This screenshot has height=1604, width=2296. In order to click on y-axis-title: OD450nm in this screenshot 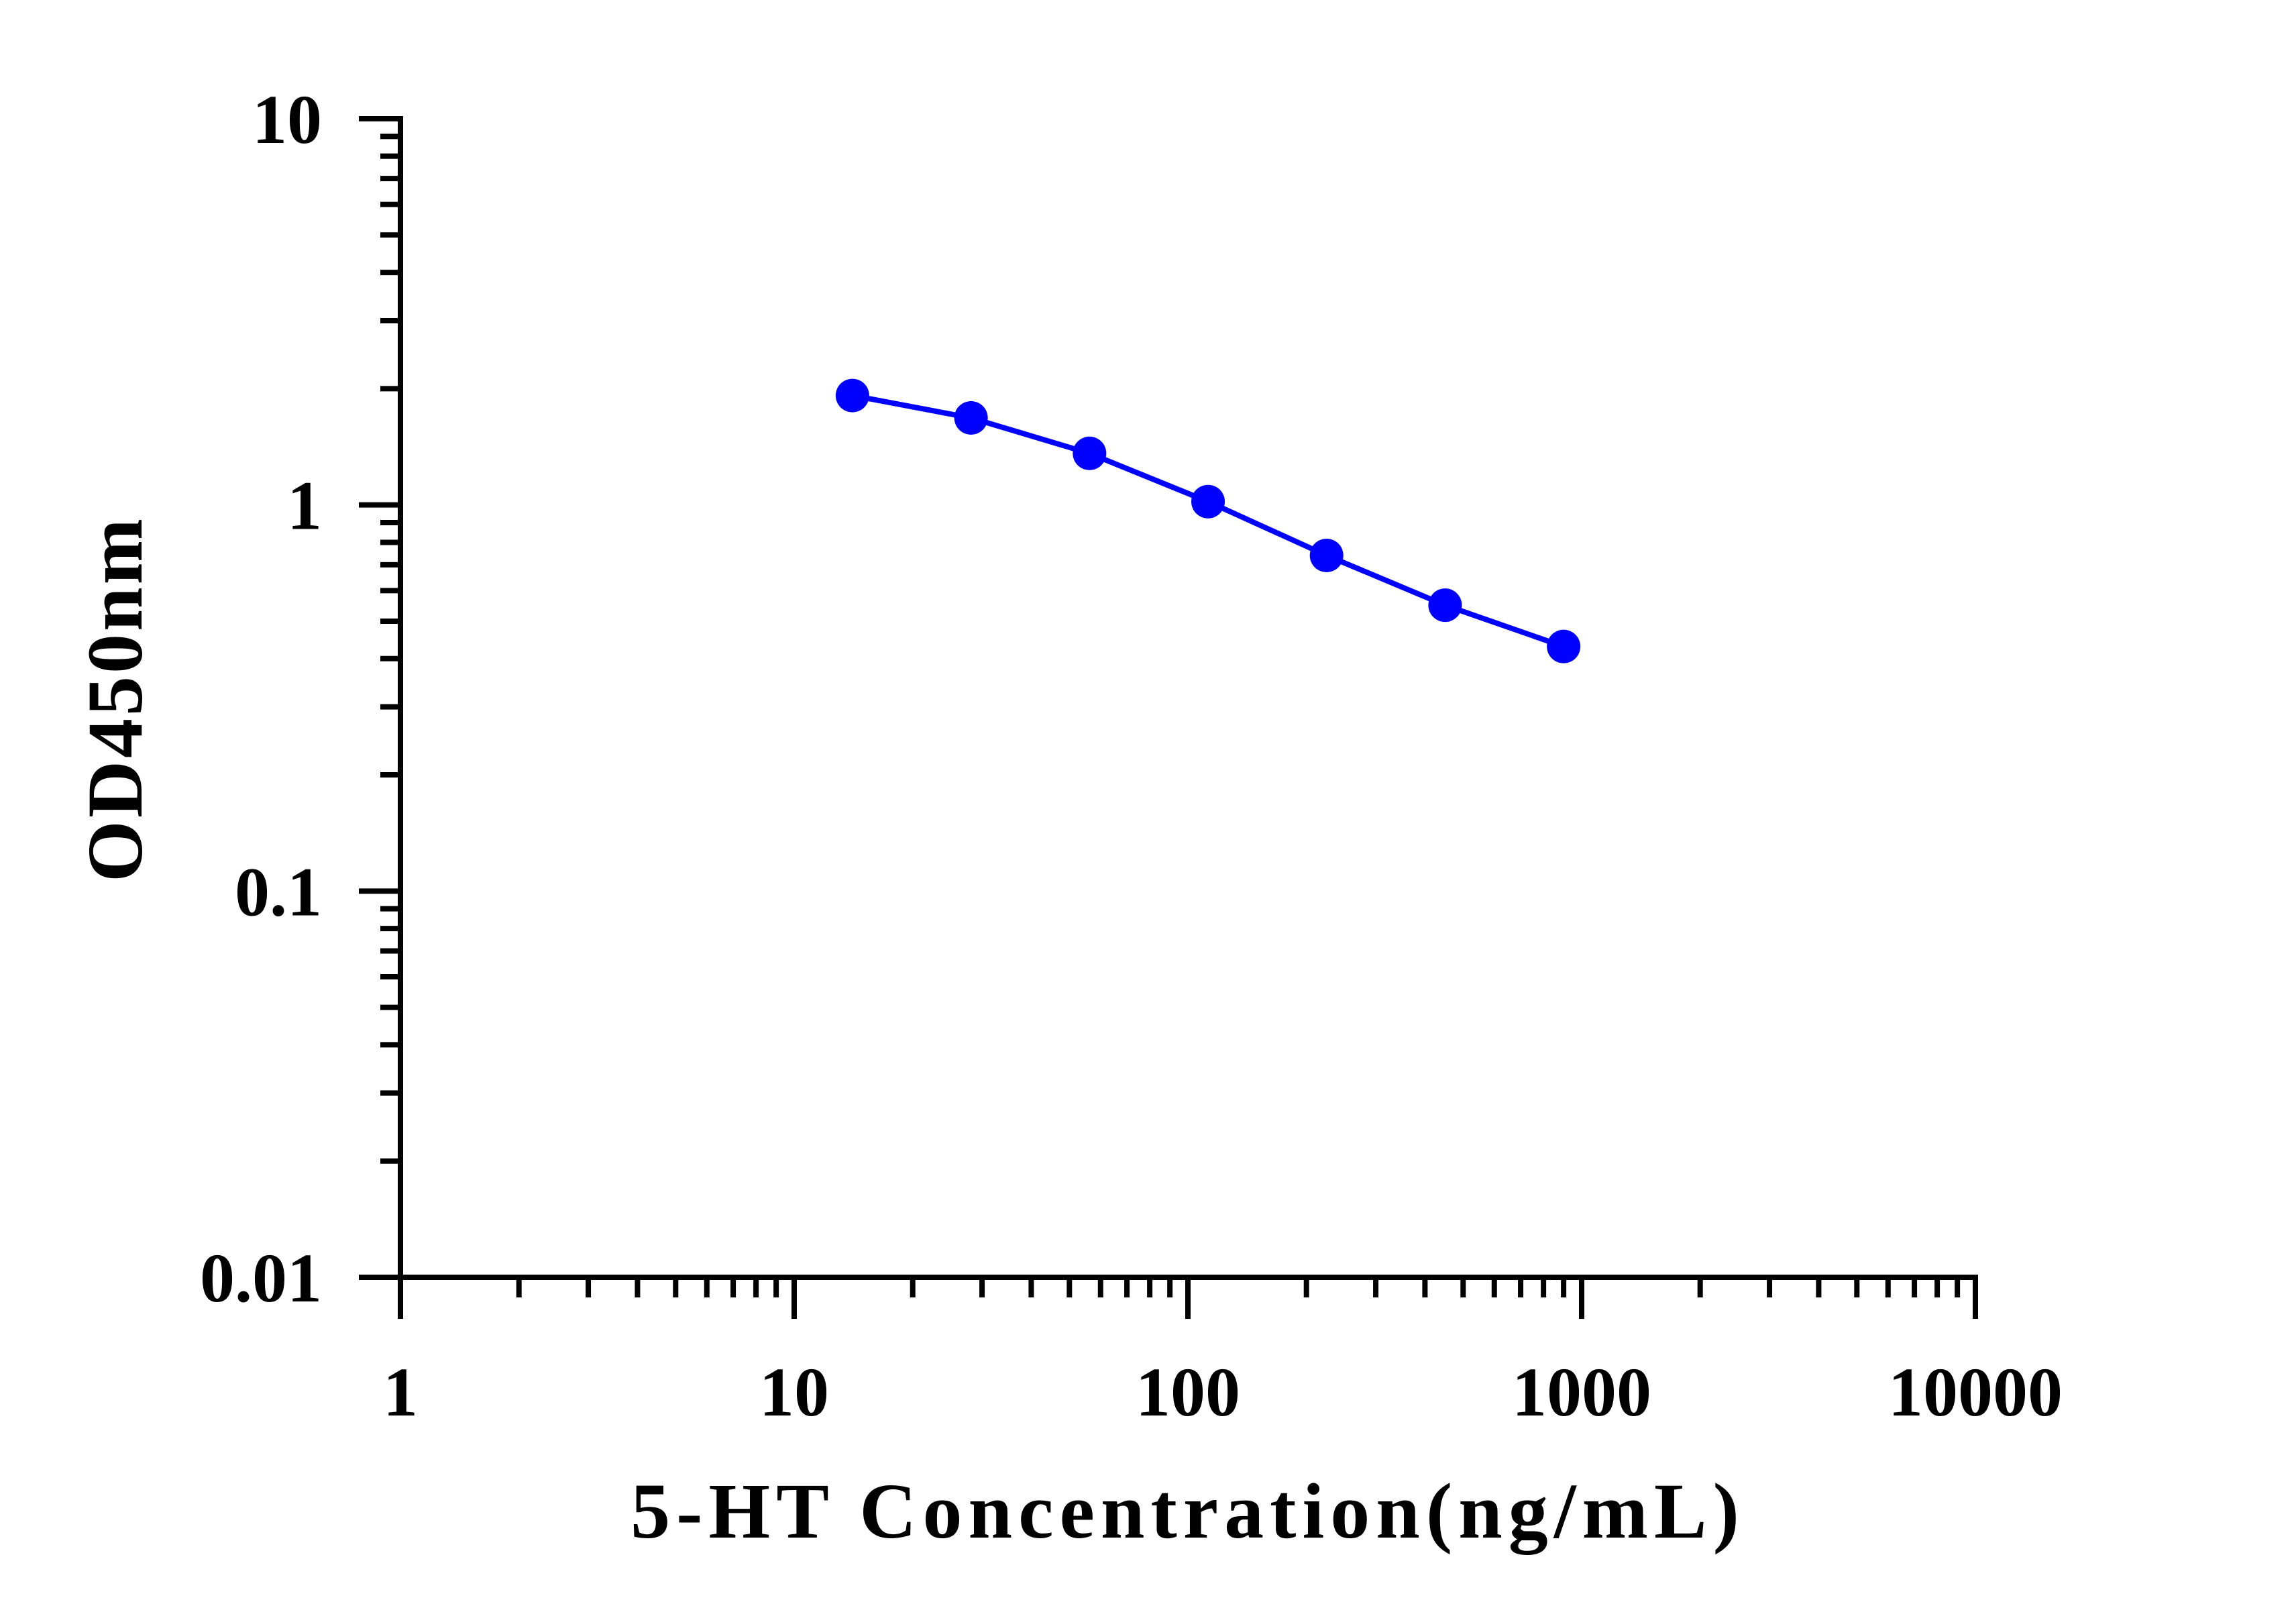, I will do `click(115, 699)`.